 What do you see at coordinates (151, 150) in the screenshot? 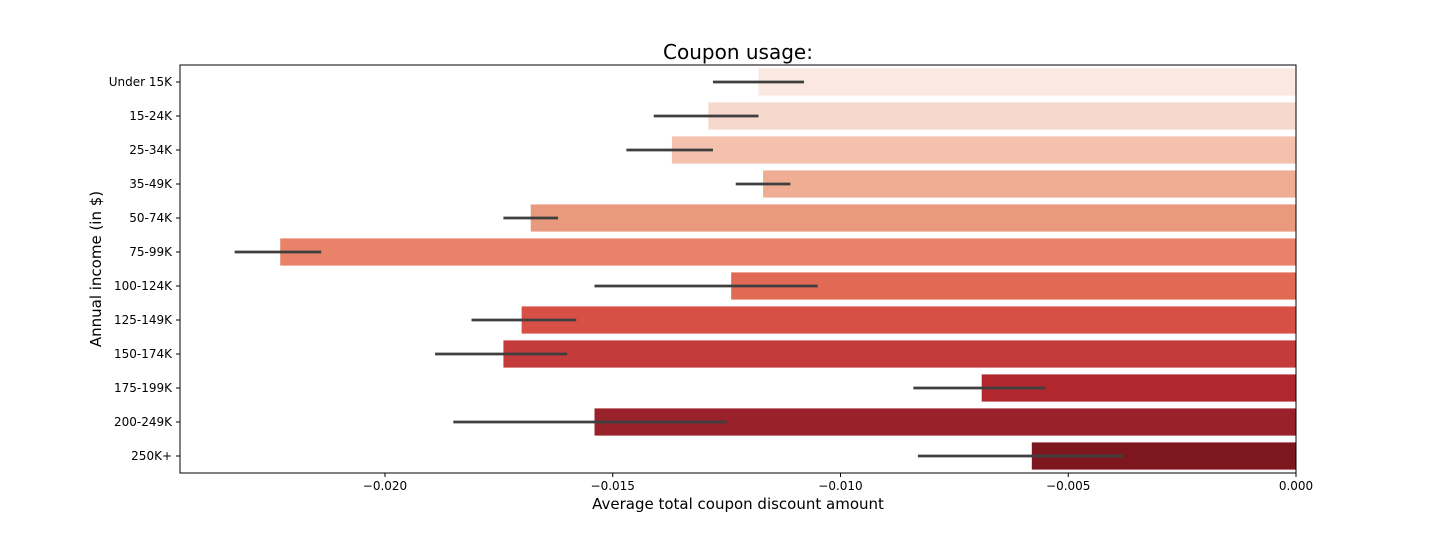
I see `y-tick-label: 25-34K` at bounding box center [151, 150].